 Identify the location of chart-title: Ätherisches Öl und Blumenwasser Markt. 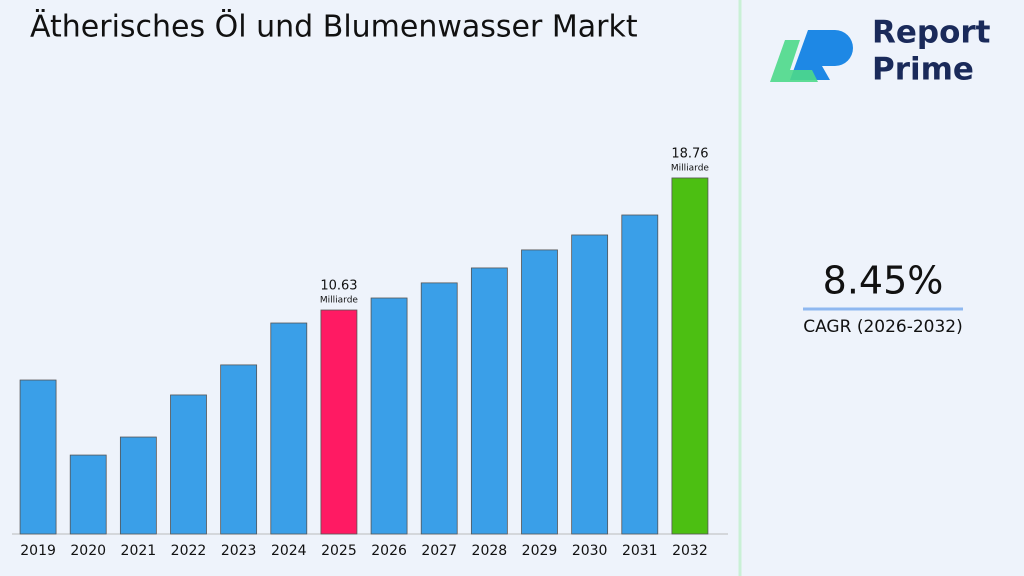
(334, 27).